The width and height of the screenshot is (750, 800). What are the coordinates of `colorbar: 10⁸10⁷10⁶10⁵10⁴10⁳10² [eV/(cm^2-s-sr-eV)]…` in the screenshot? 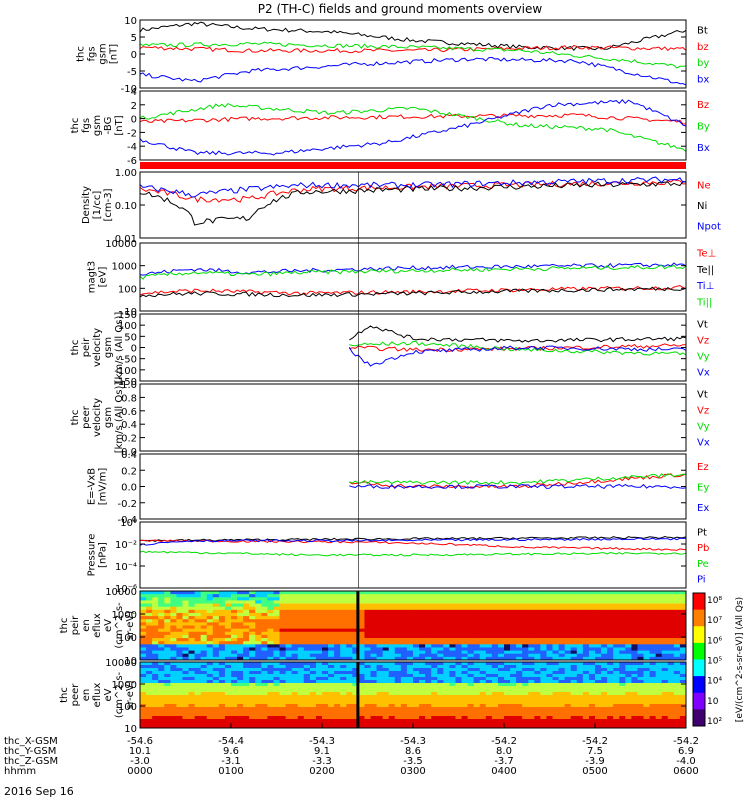 It's located at (719, 660).